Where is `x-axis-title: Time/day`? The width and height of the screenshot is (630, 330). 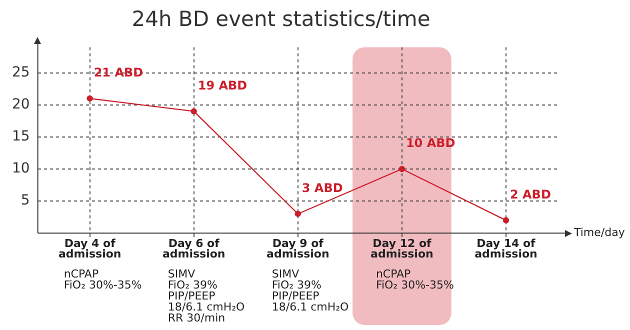 x-axis-title: Time/day is located at coordinates (599, 232).